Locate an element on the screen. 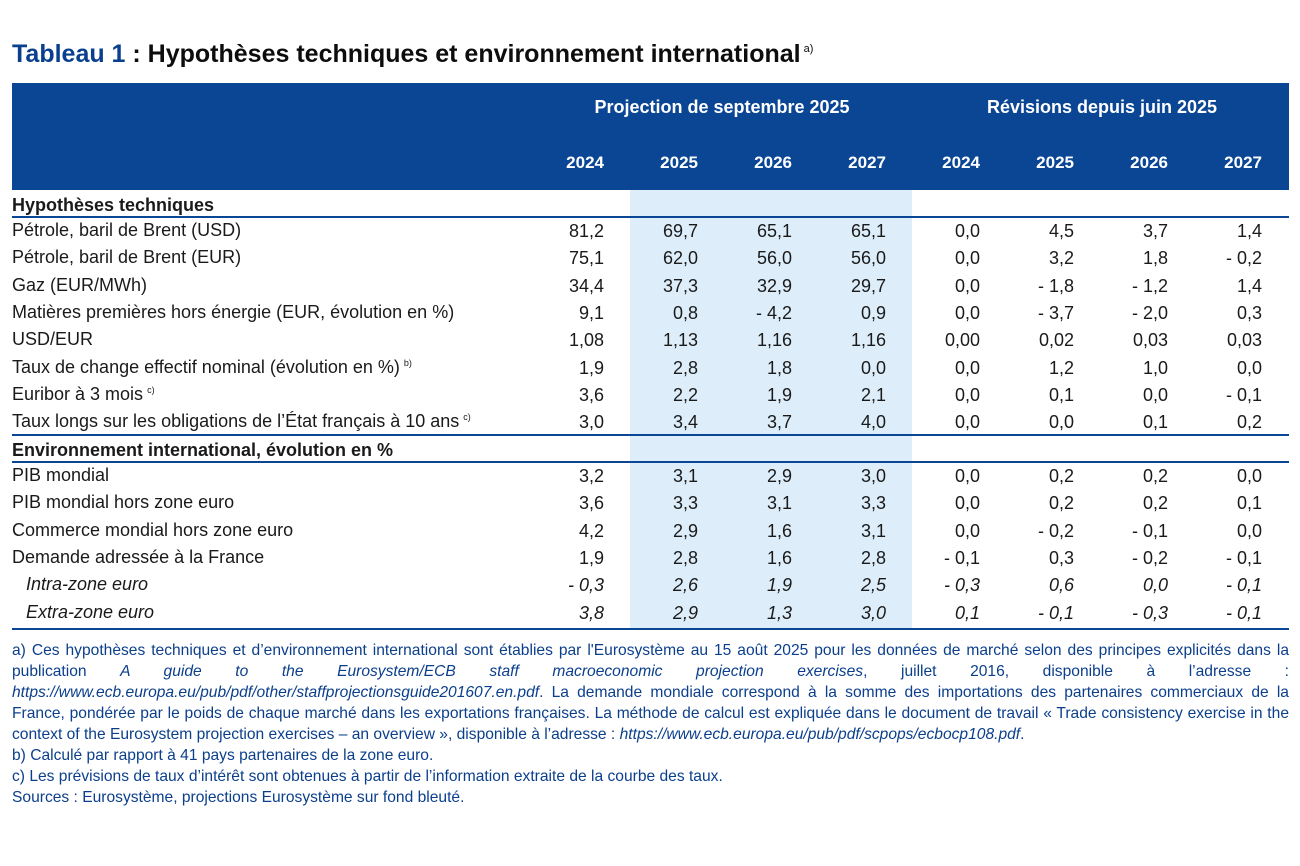  table-bottom-rule is located at coordinates (650, 629).